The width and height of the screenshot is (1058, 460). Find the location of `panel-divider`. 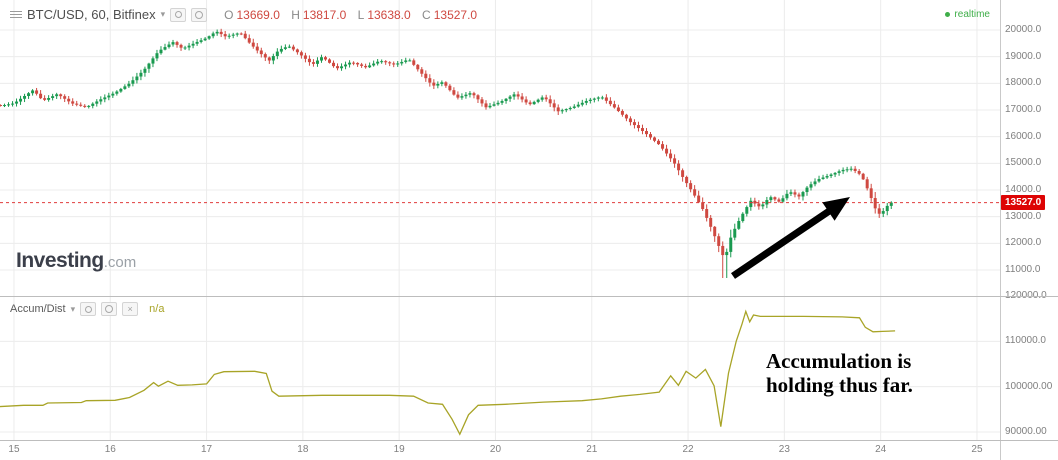

panel-divider is located at coordinates (529, 296).